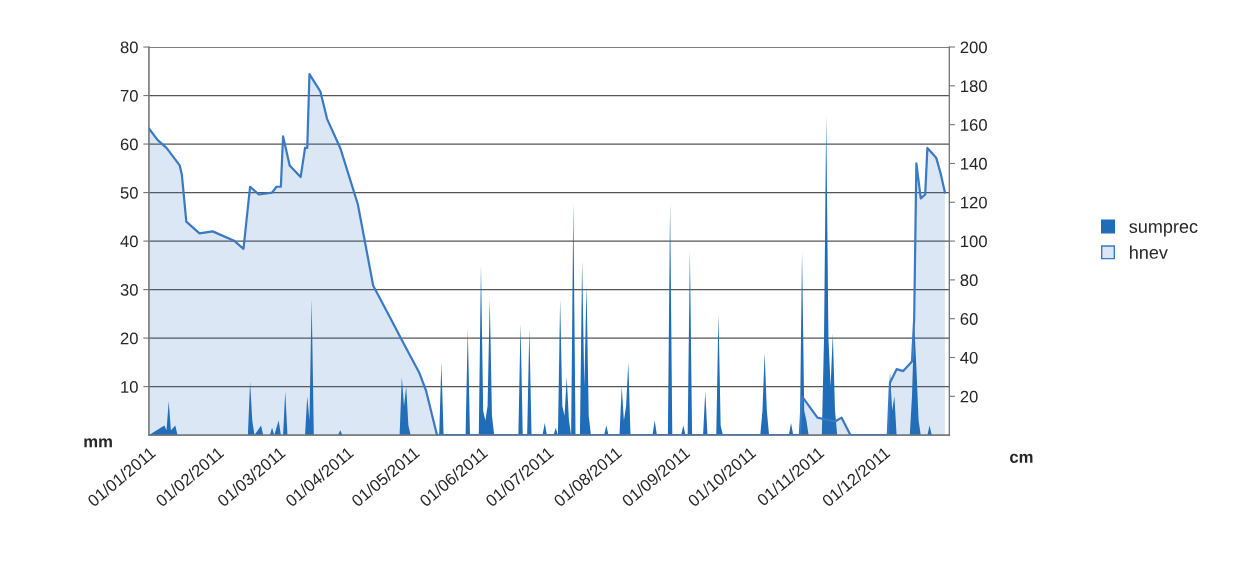 The width and height of the screenshot is (1241, 588). I want to click on y2-tick-label: 100, so click(974, 241).